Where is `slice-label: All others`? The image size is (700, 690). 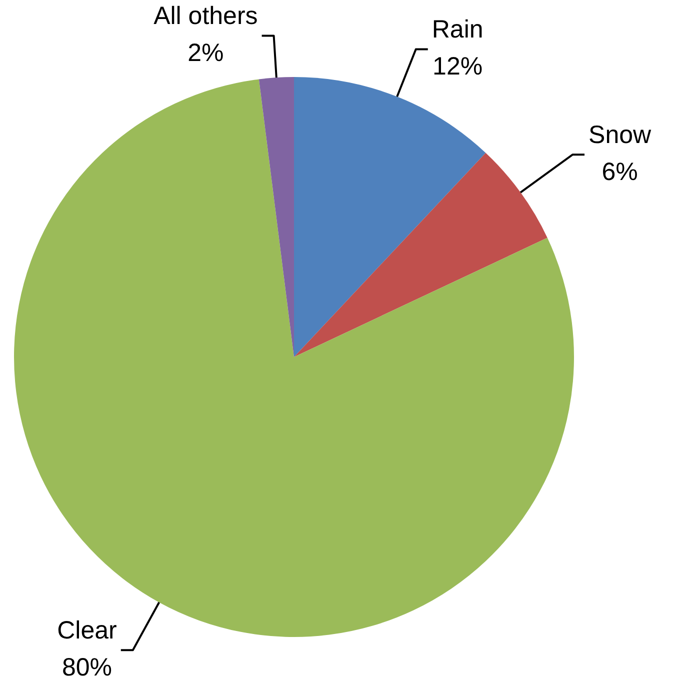 slice-label: All others is located at coordinates (206, 16).